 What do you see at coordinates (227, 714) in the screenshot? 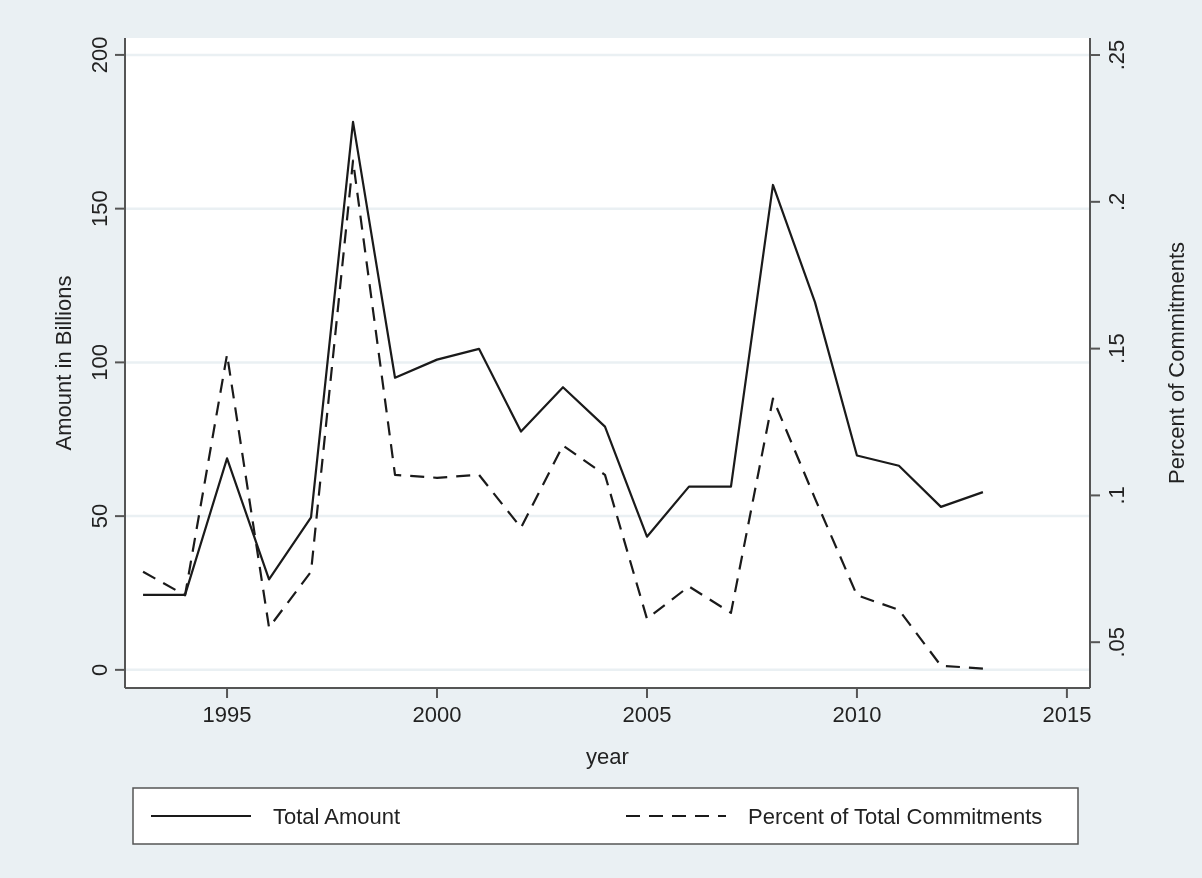
I see `x-tick-label: 1995` at bounding box center [227, 714].